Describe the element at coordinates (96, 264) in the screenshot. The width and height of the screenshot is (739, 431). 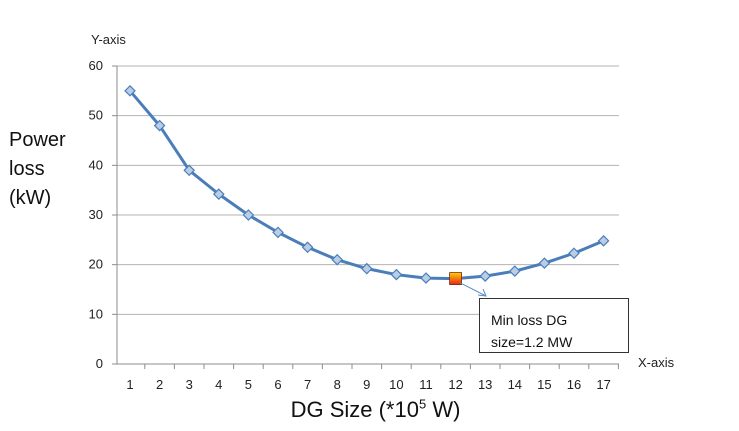
I see `y-tick-label: 20` at that location.